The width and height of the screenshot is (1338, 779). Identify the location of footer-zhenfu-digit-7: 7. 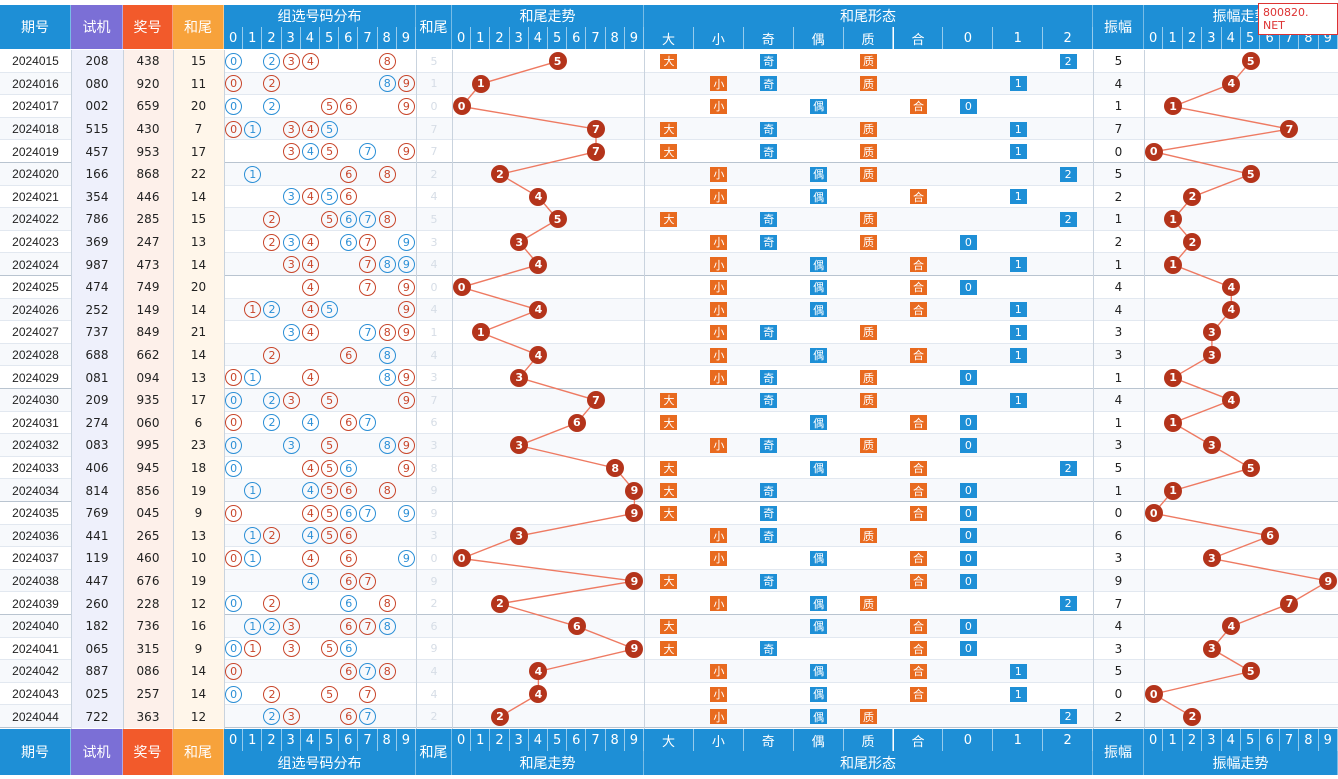
(1289, 740).